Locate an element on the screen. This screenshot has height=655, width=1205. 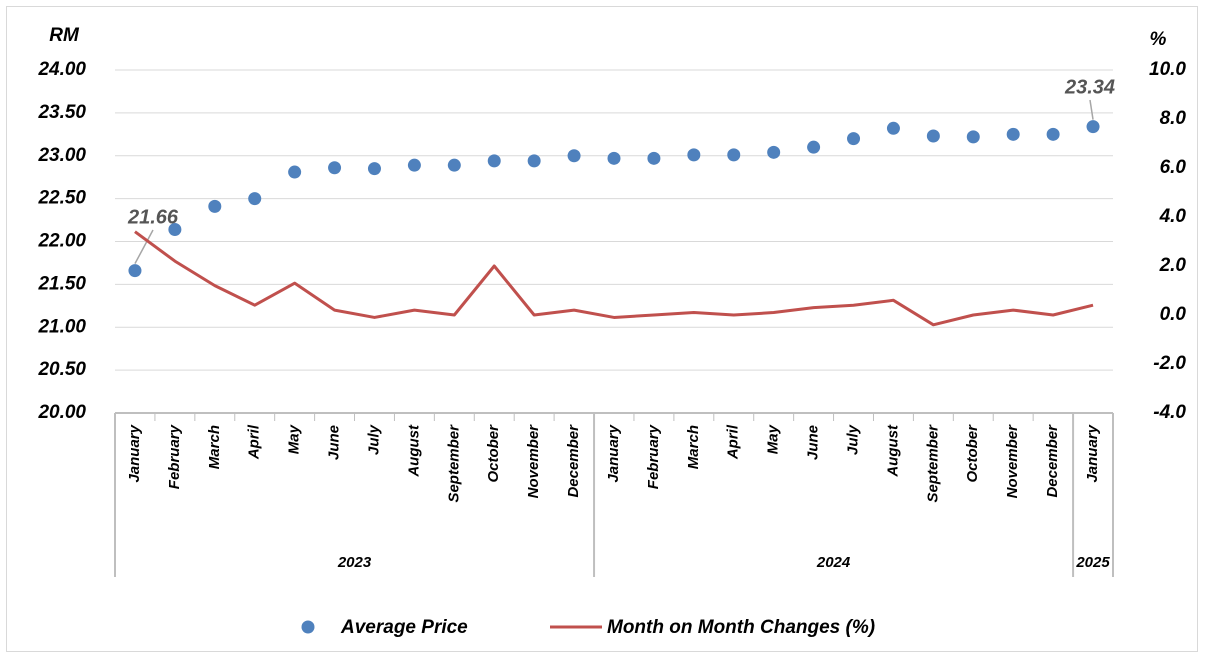
y2-axis-title: % is located at coordinates (1158, 39).